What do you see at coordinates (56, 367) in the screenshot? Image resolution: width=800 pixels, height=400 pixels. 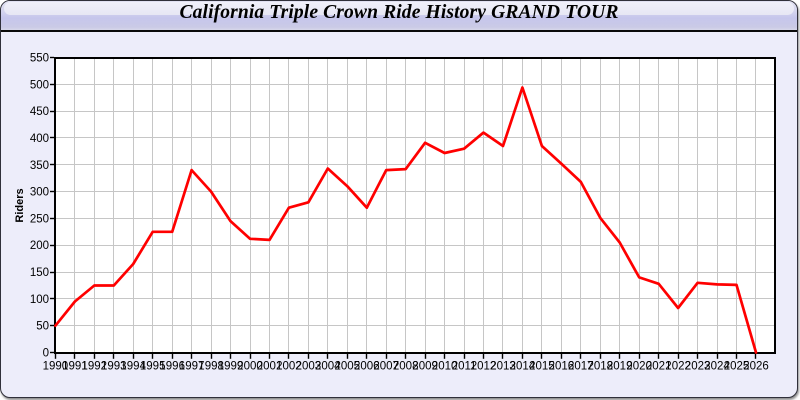 I see `svg-text: 1990` at bounding box center [56, 367].